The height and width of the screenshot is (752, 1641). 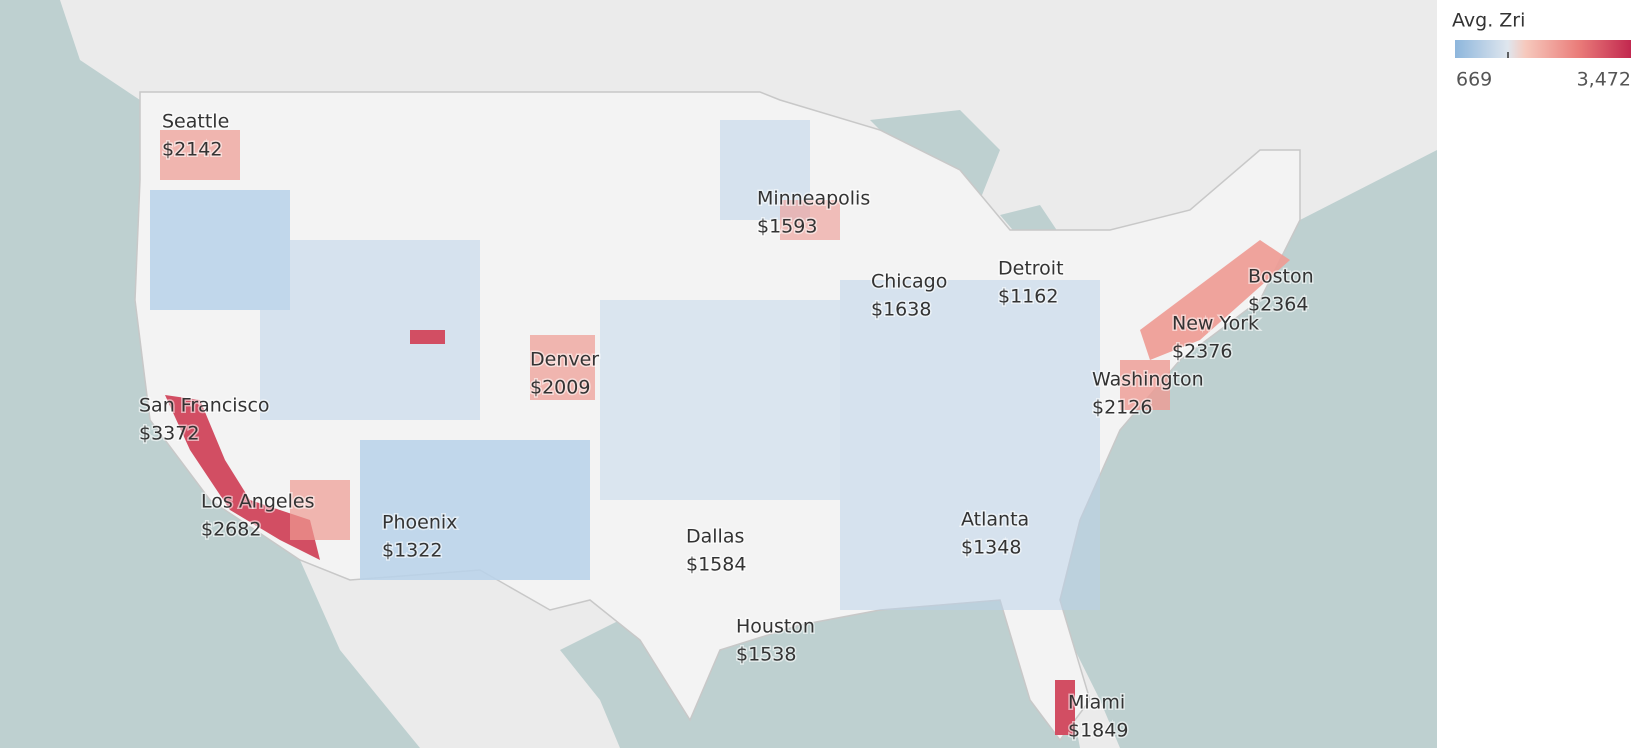 What do you see at coordinates (813, 199) in the screenshot?
I see `city-name: Minneapolis` at bounding box center [813, 199].